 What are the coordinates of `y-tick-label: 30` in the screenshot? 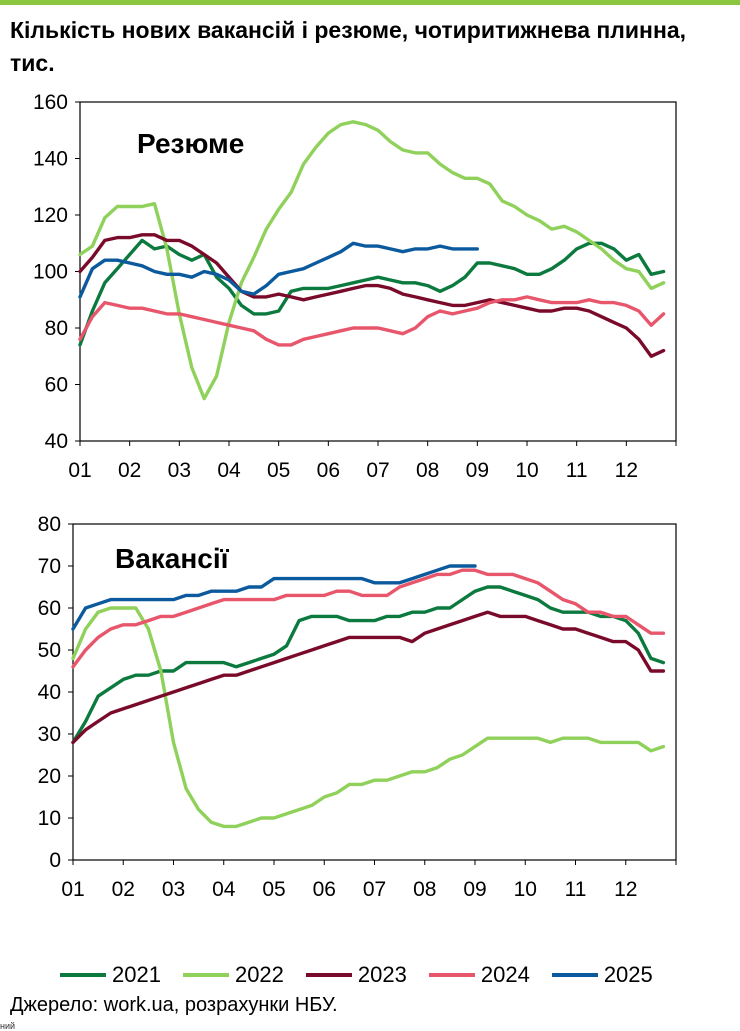 It's located at (49, 734).